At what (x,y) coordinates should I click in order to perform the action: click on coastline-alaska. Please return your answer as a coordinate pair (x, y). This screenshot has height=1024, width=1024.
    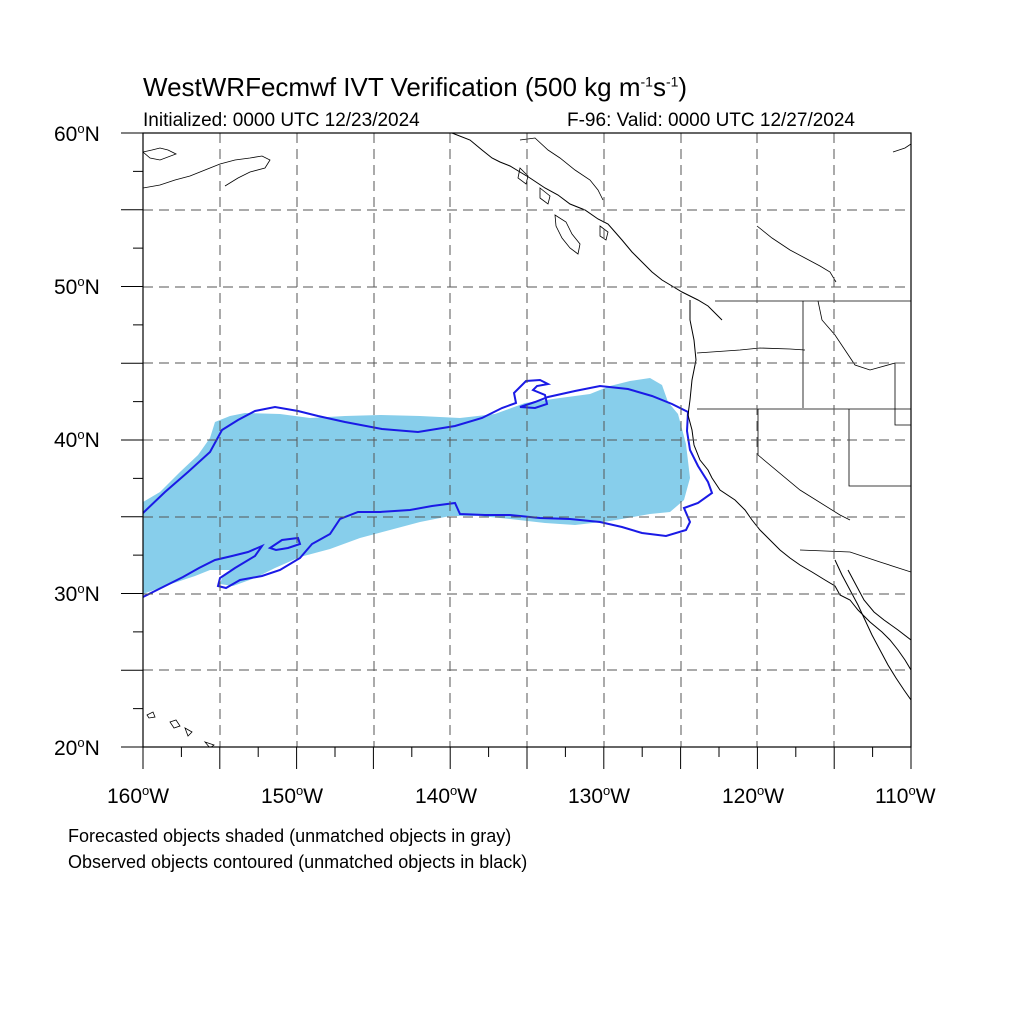
    Looking at the image, I should click on (587, 227).